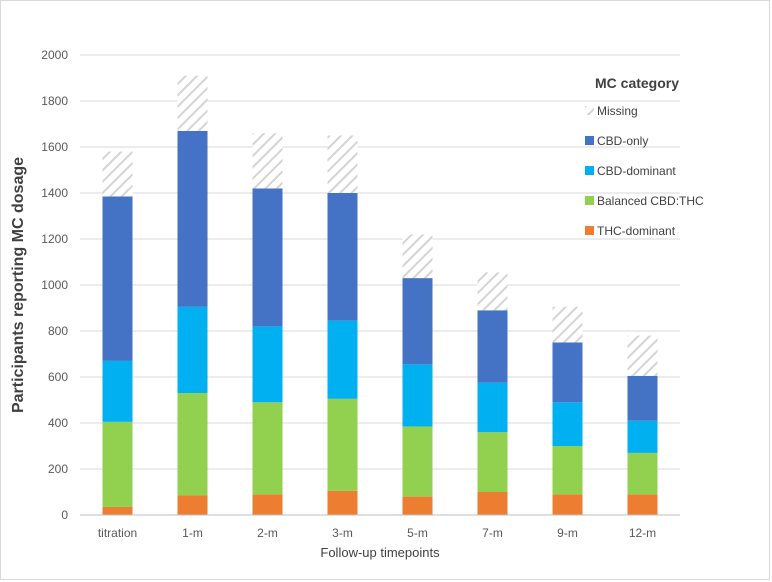  Describe the element at coordinates (492, 346) in the screenshot. I see `bar-segment-cbd-only-7-m` at that location.